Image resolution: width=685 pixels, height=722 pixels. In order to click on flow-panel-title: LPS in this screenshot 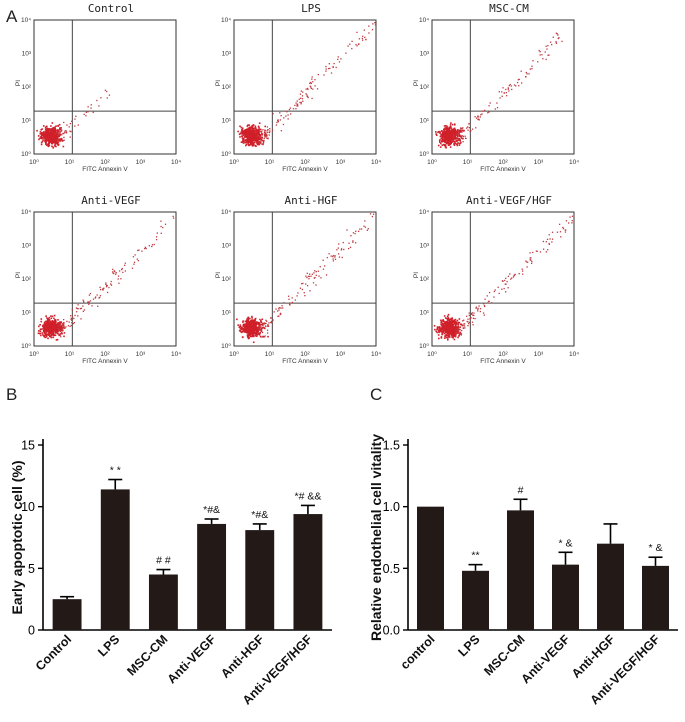, I will do `click(311, 8)`.